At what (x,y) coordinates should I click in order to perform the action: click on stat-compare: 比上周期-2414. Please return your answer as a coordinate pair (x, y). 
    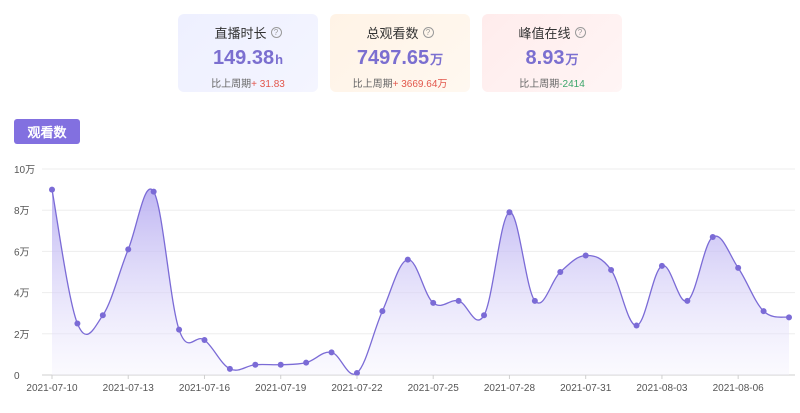
    Looking at the image, I should click on (552, 84).